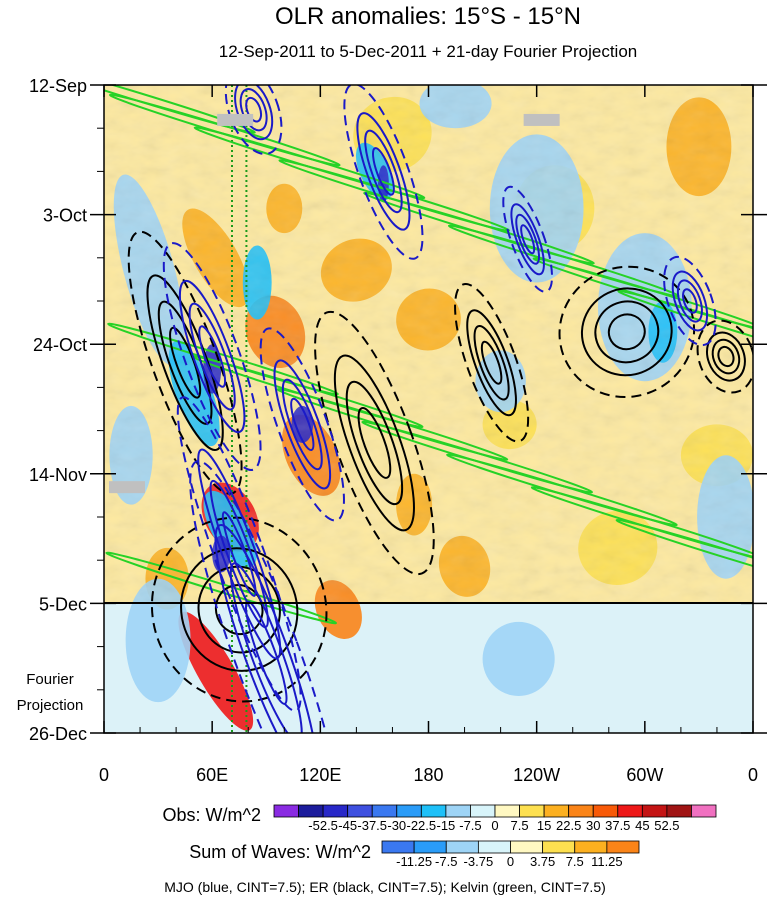 This screenshot has height=899, width=771. I want to click on obs-colorbar-tick-label: -45, so click(347, 825).